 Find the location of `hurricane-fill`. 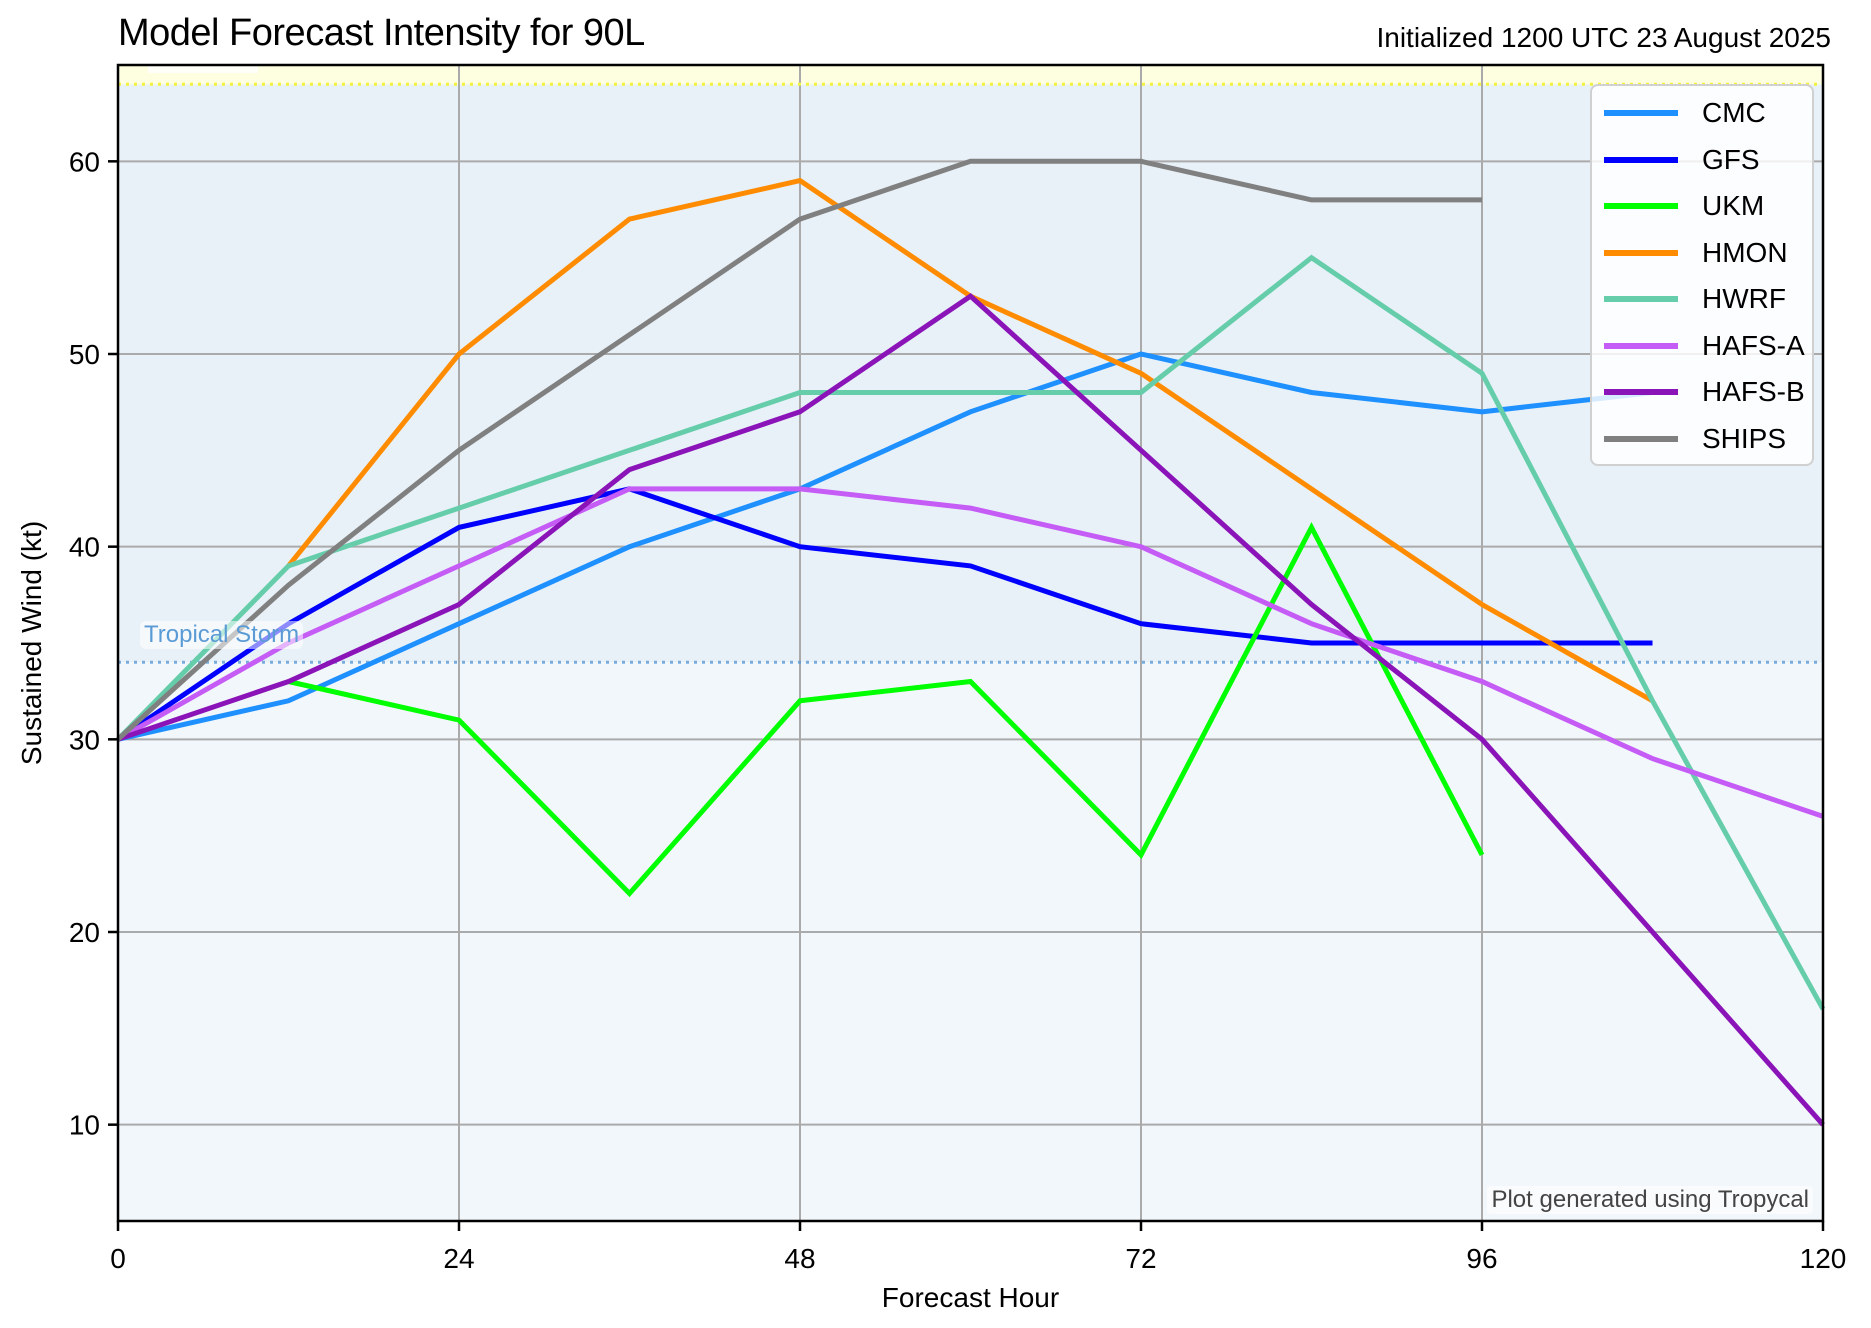

hurricane-fill is located at coordinates (970, 74).